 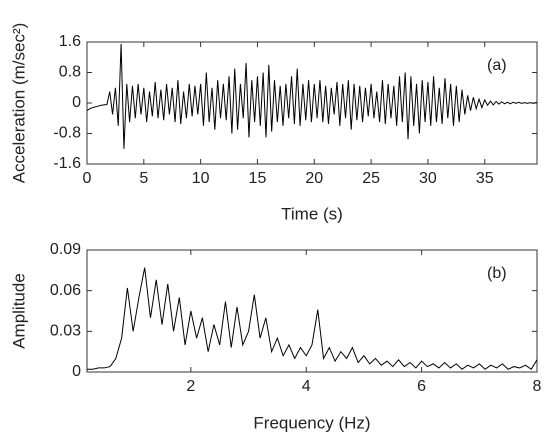 I want to click on x-tick-label: 30, so click(x=428, y=178).